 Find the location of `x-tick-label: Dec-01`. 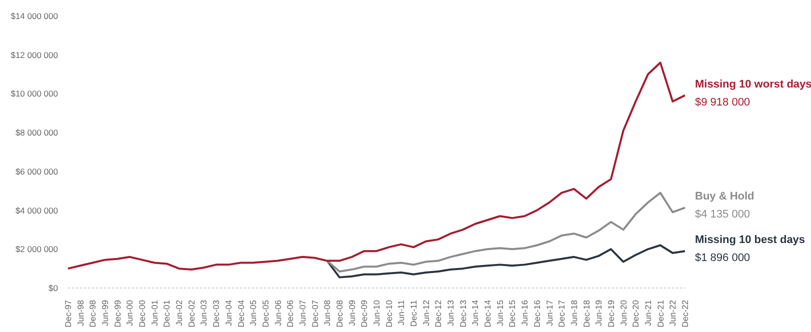

x-tick-label: Dec-01 is located at coordinates (167, 314).